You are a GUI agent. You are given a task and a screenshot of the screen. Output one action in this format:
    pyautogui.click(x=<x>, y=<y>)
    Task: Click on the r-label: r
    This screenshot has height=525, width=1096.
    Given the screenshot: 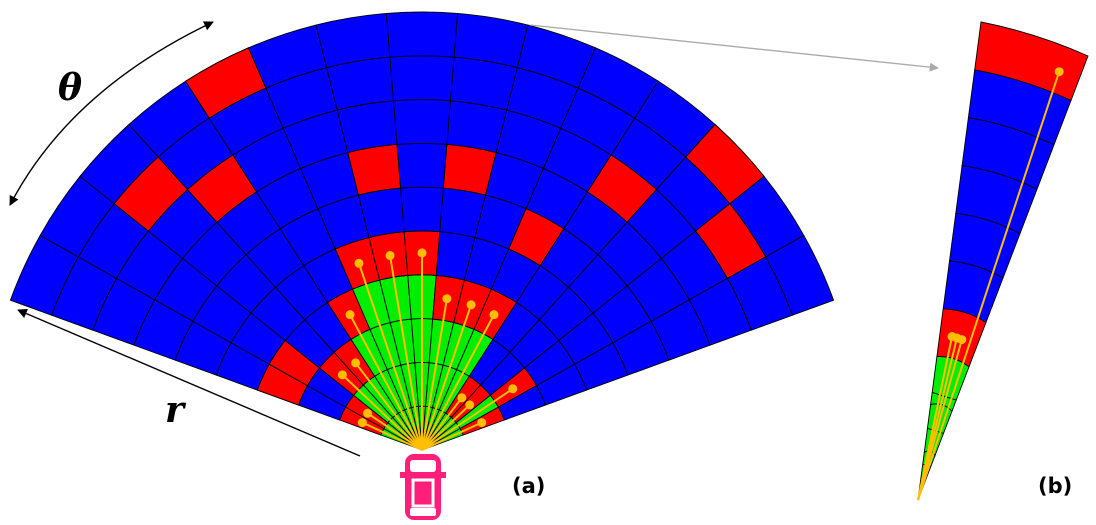 What is the action you would take?
    pyautogui.click(x=176, y=410)
    